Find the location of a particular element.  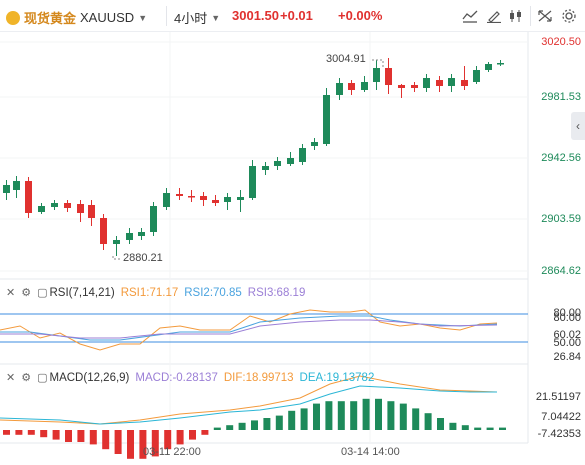

chart-toolbar: 现货黄金 XAUUSD ▼ 4小时 ▼ 3001.50 +0.01 +0.00% is located at coordinates (292, 16).